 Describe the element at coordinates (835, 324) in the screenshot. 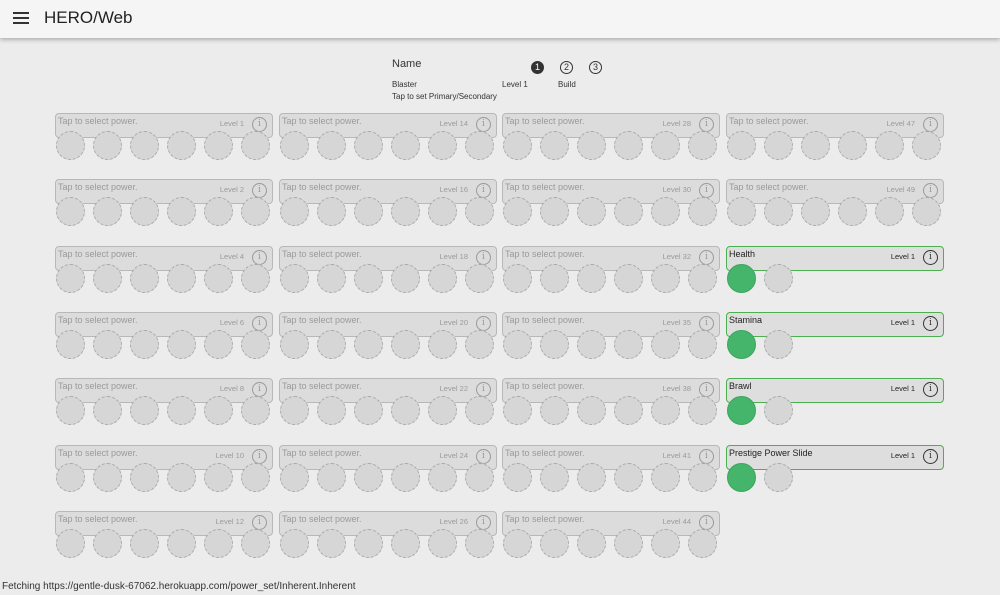

I see `power-select-bar: Stamina Level 1 i` at that location.